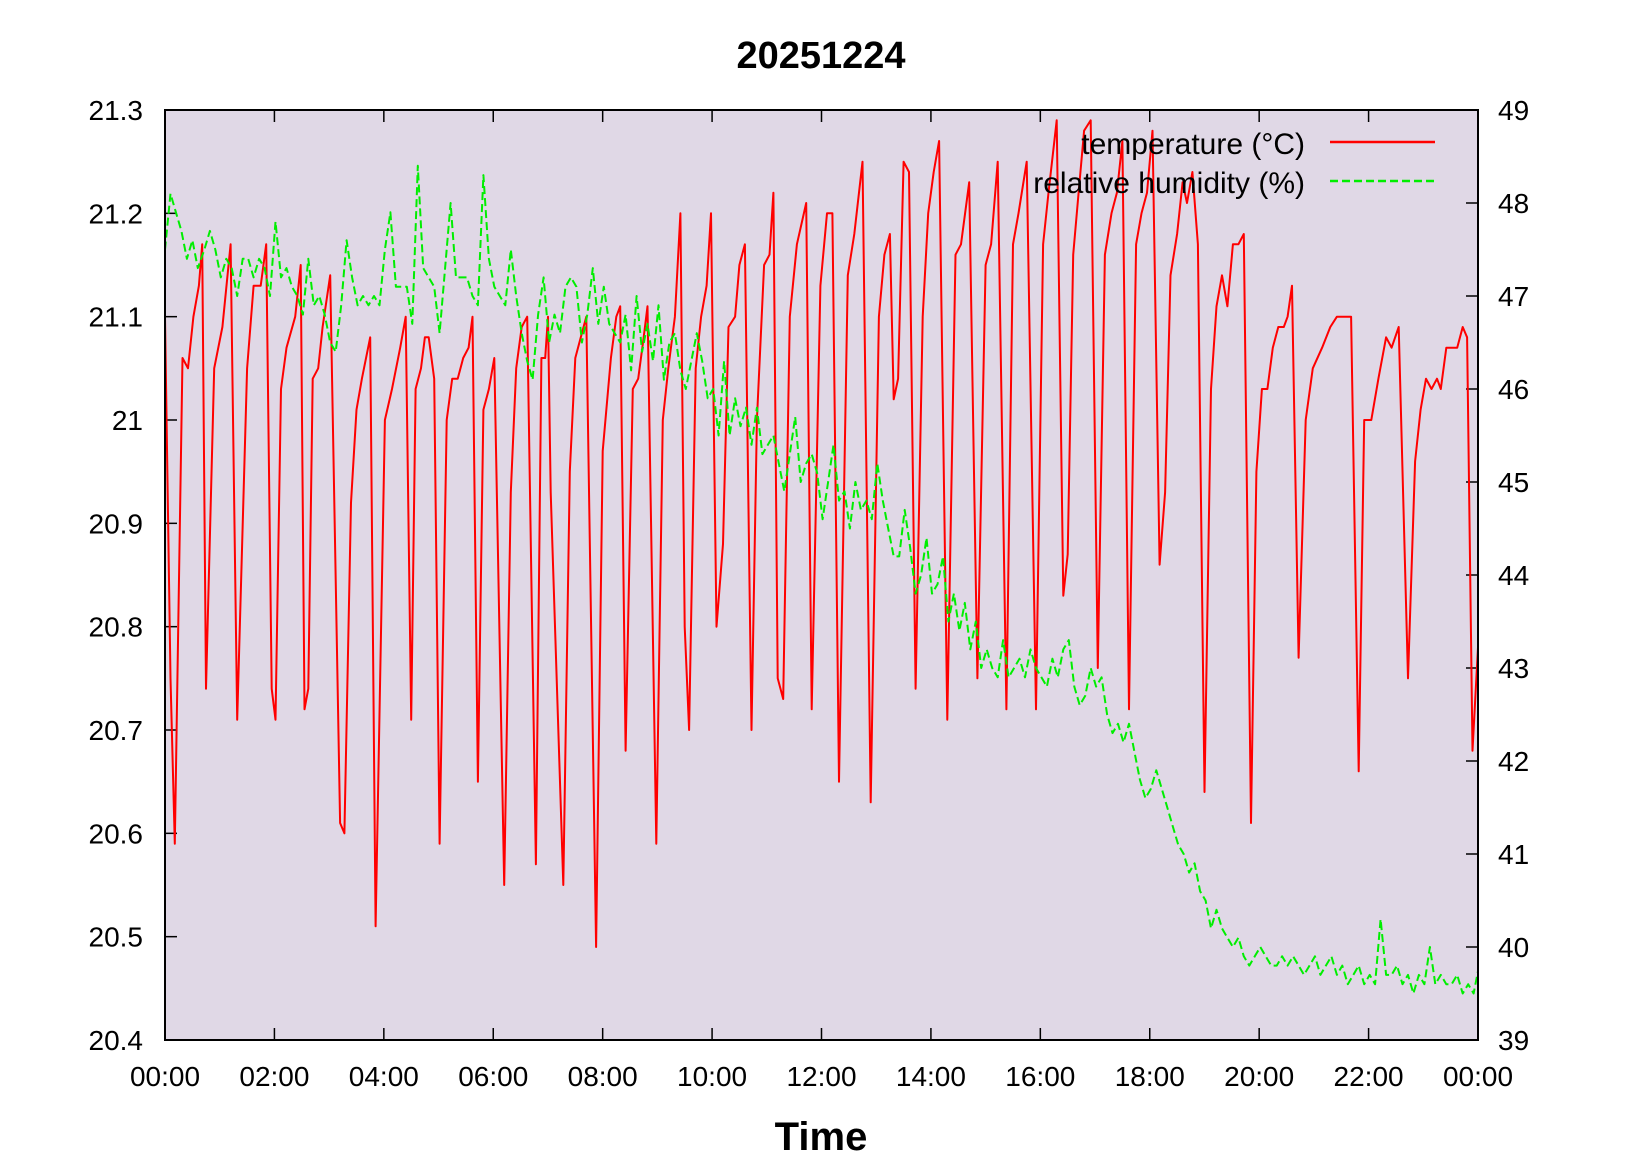  Describe the element at coordinates (116, 833) in the screenshot. I see `y-tick-label: 20.6` at that location.